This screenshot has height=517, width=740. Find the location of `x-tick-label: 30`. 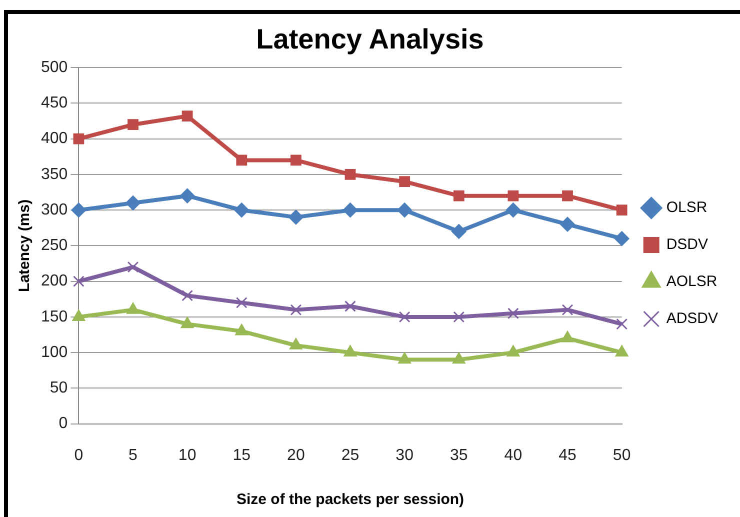

x-tick-label: 30 is located at coordinates (405, 455).